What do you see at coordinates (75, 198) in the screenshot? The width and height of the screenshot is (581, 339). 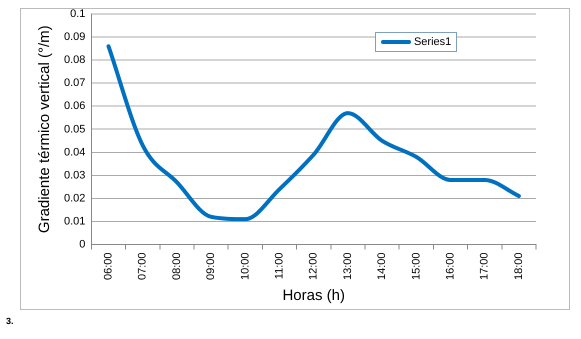 I see `y-tick-label: 0.02` at bounding box center [75, 198].